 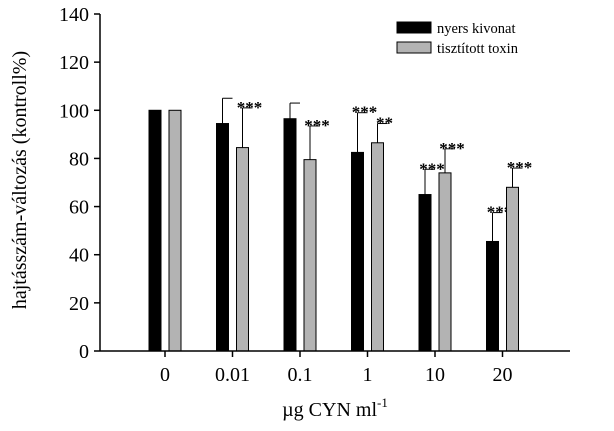 What do you see at coordinates (20, 180) in the screenshot?
I see `y-axis-title: hajtásszám-változás (kontroll%)` at bounding box center [20, 180].